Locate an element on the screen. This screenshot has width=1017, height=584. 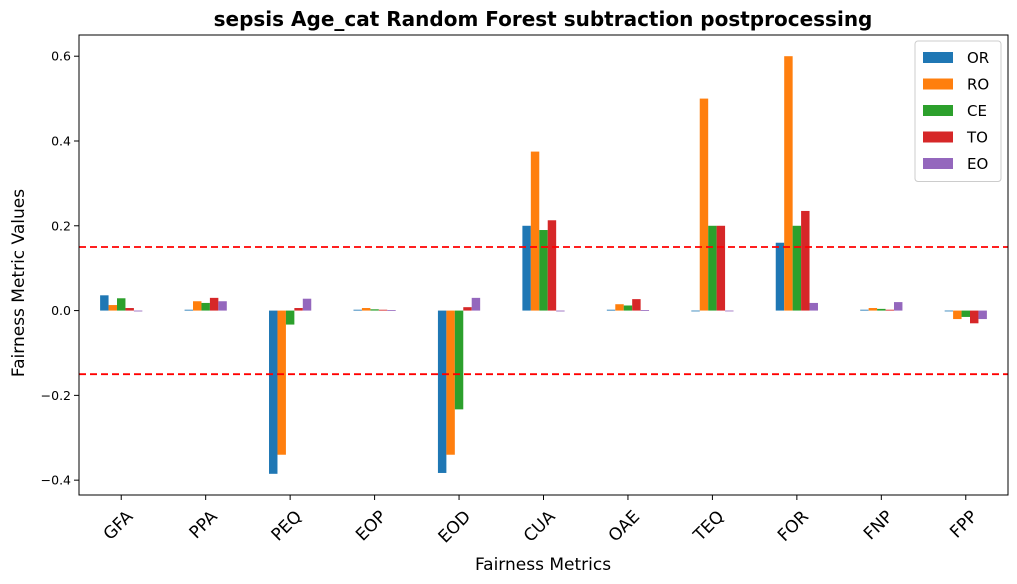
bar-eo-teq is located at coordinates (729, 311).